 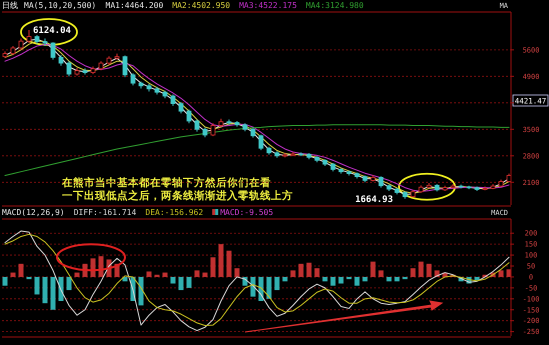 What do you see at coordinates (201, 5) in the screenshot?
I see `text: MA2:4502.950` at bounding box center [201, 5].